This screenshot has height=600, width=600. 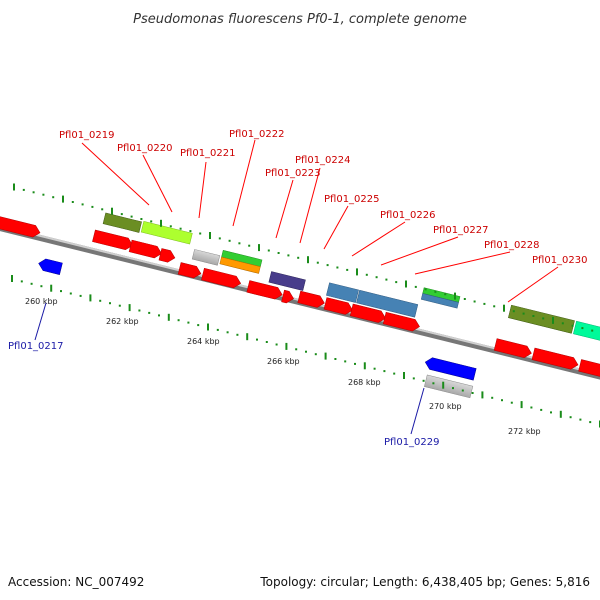 What do you see at coordinates (240, 265) in the screenshot?
I see `feature-block-orange` at bounding box center [240, 265].